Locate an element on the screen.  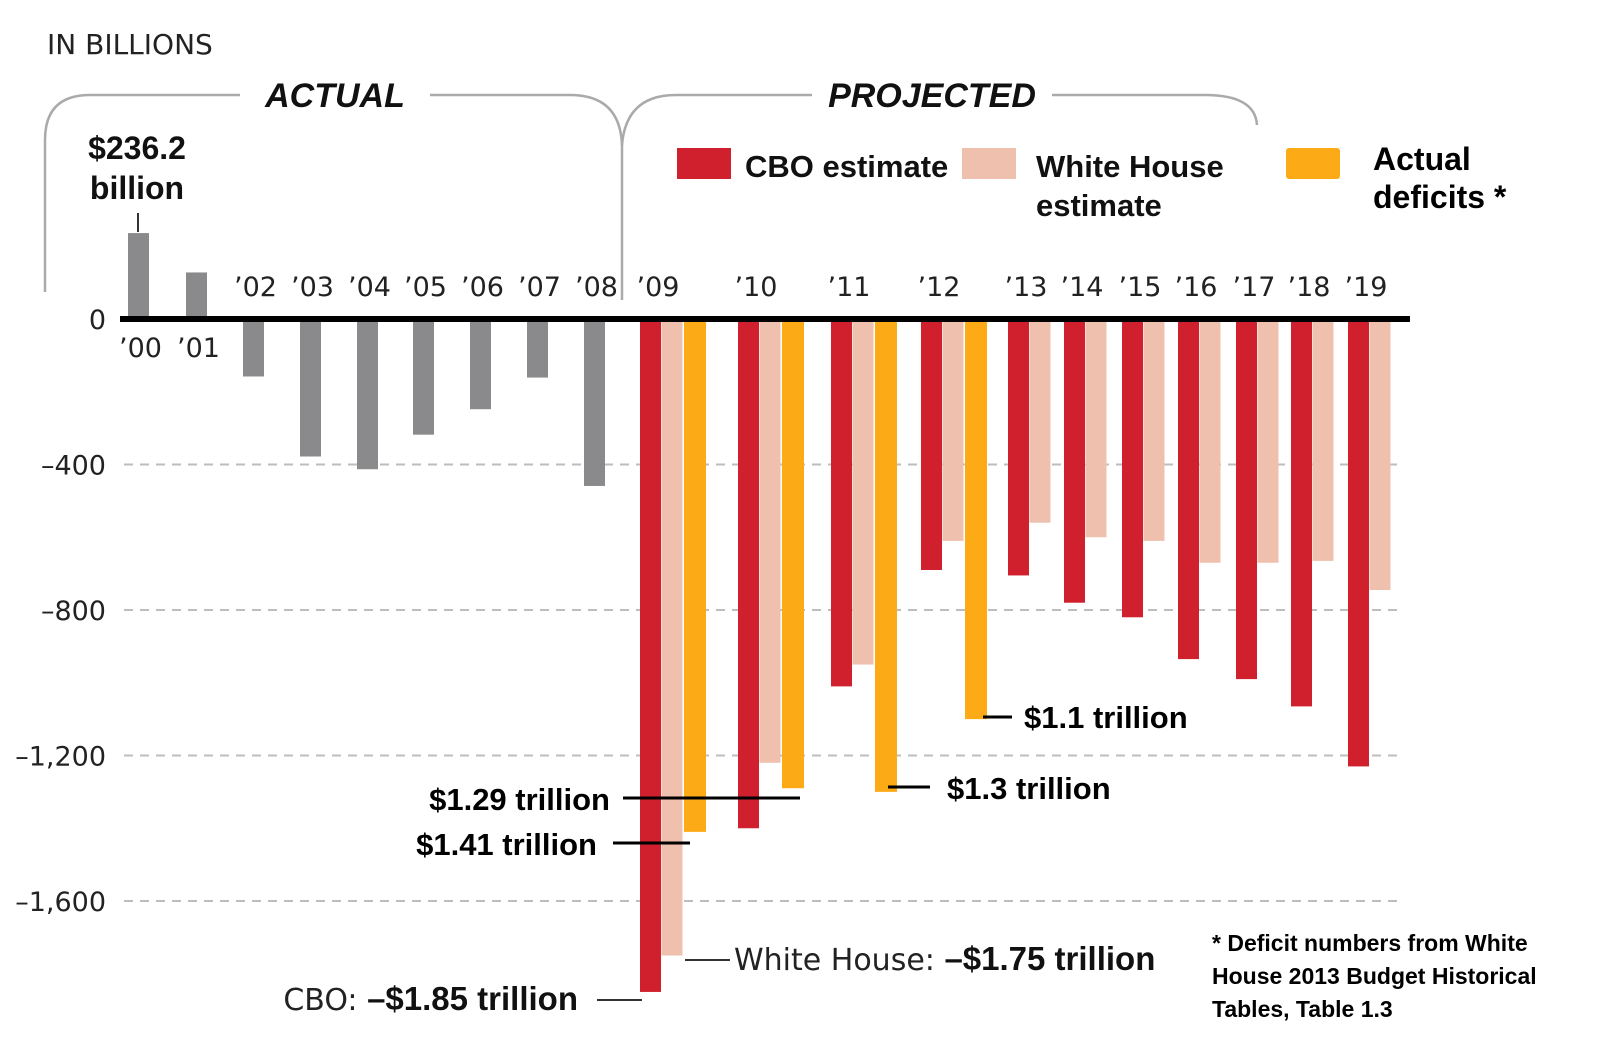
x-tick-label: ’05 is located at coordinates (425, 287).